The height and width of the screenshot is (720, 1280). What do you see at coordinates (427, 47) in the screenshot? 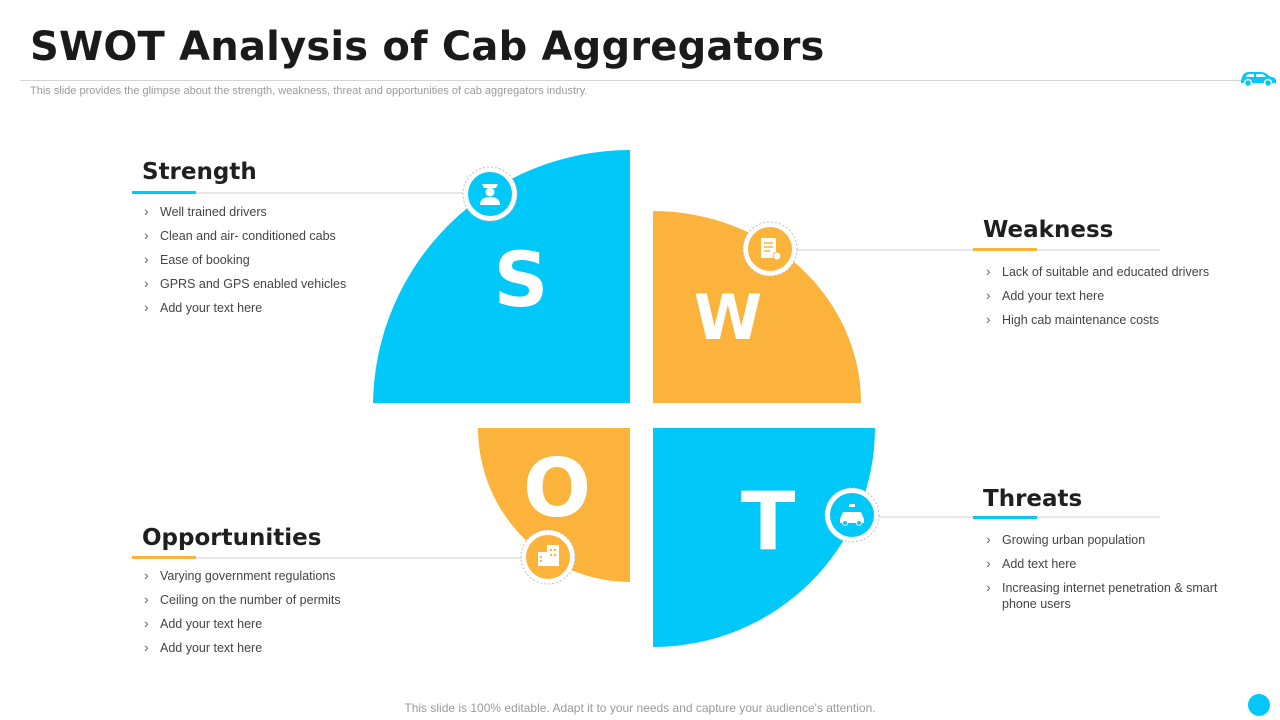
I see `page-title: SWOT Analysis of Cab Aggregators` at bounding box center [427, 47].